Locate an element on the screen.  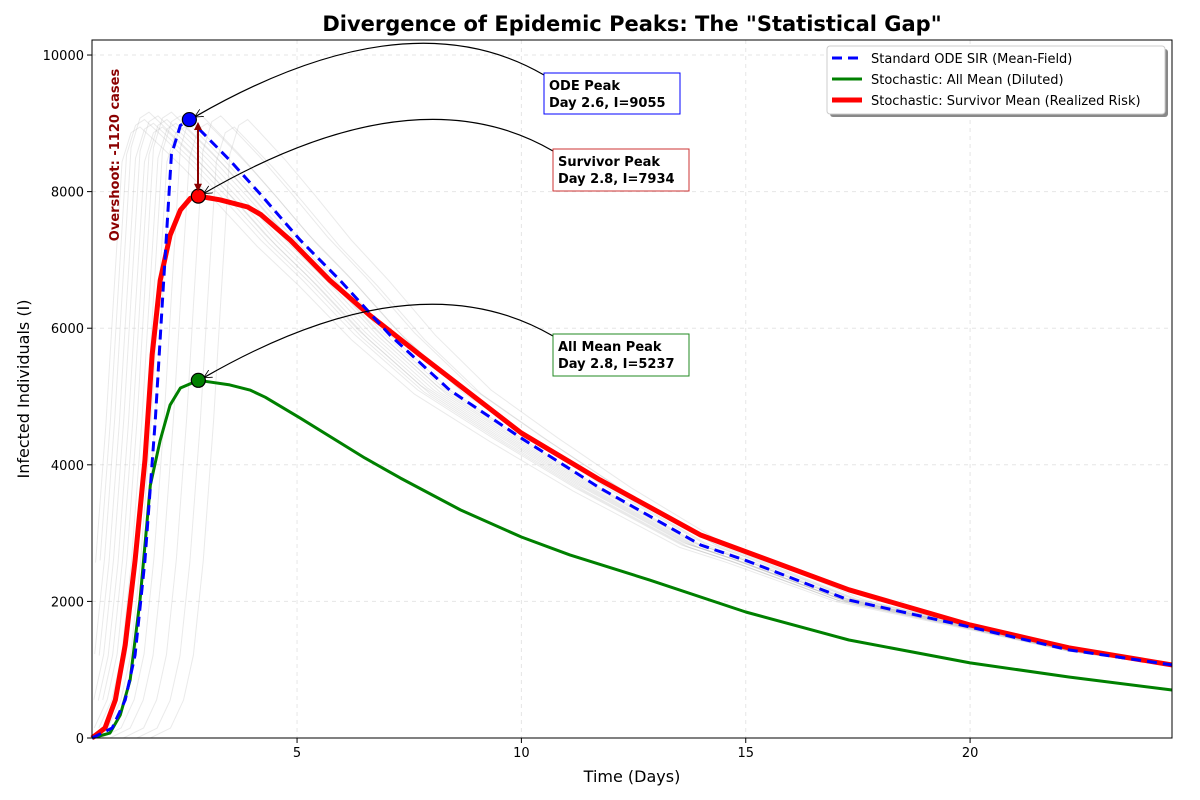
legend-entry: Standard ODE SIR (Mean-Field) is located at coordinates (971, 59).